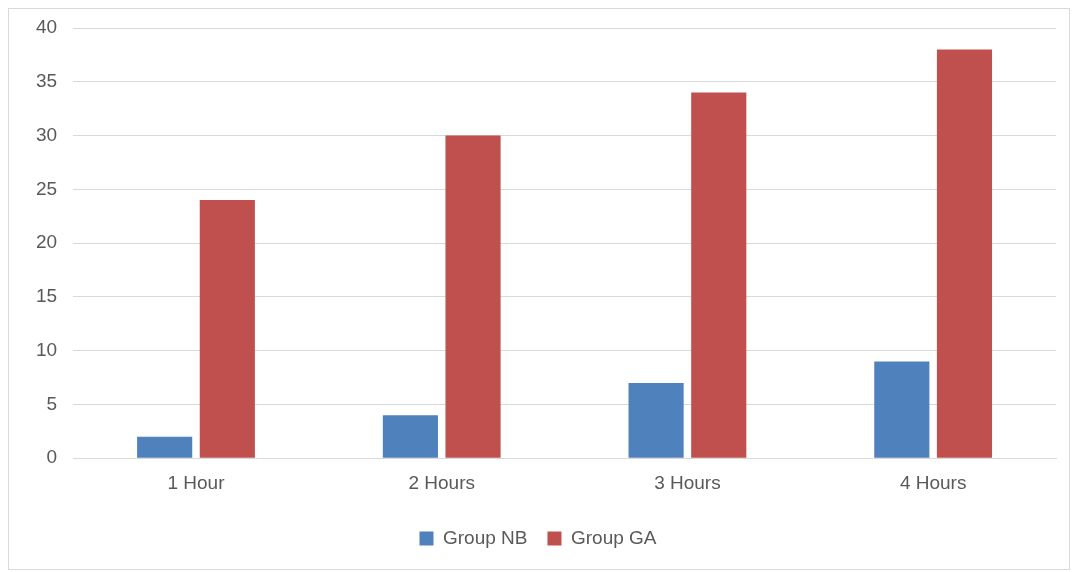 This screenshot has height=572, width=1072. What do you see at coordinates (485, 537) in the screenshot?
I see `legend-label: Group NB` at bounding box center [485, 537].